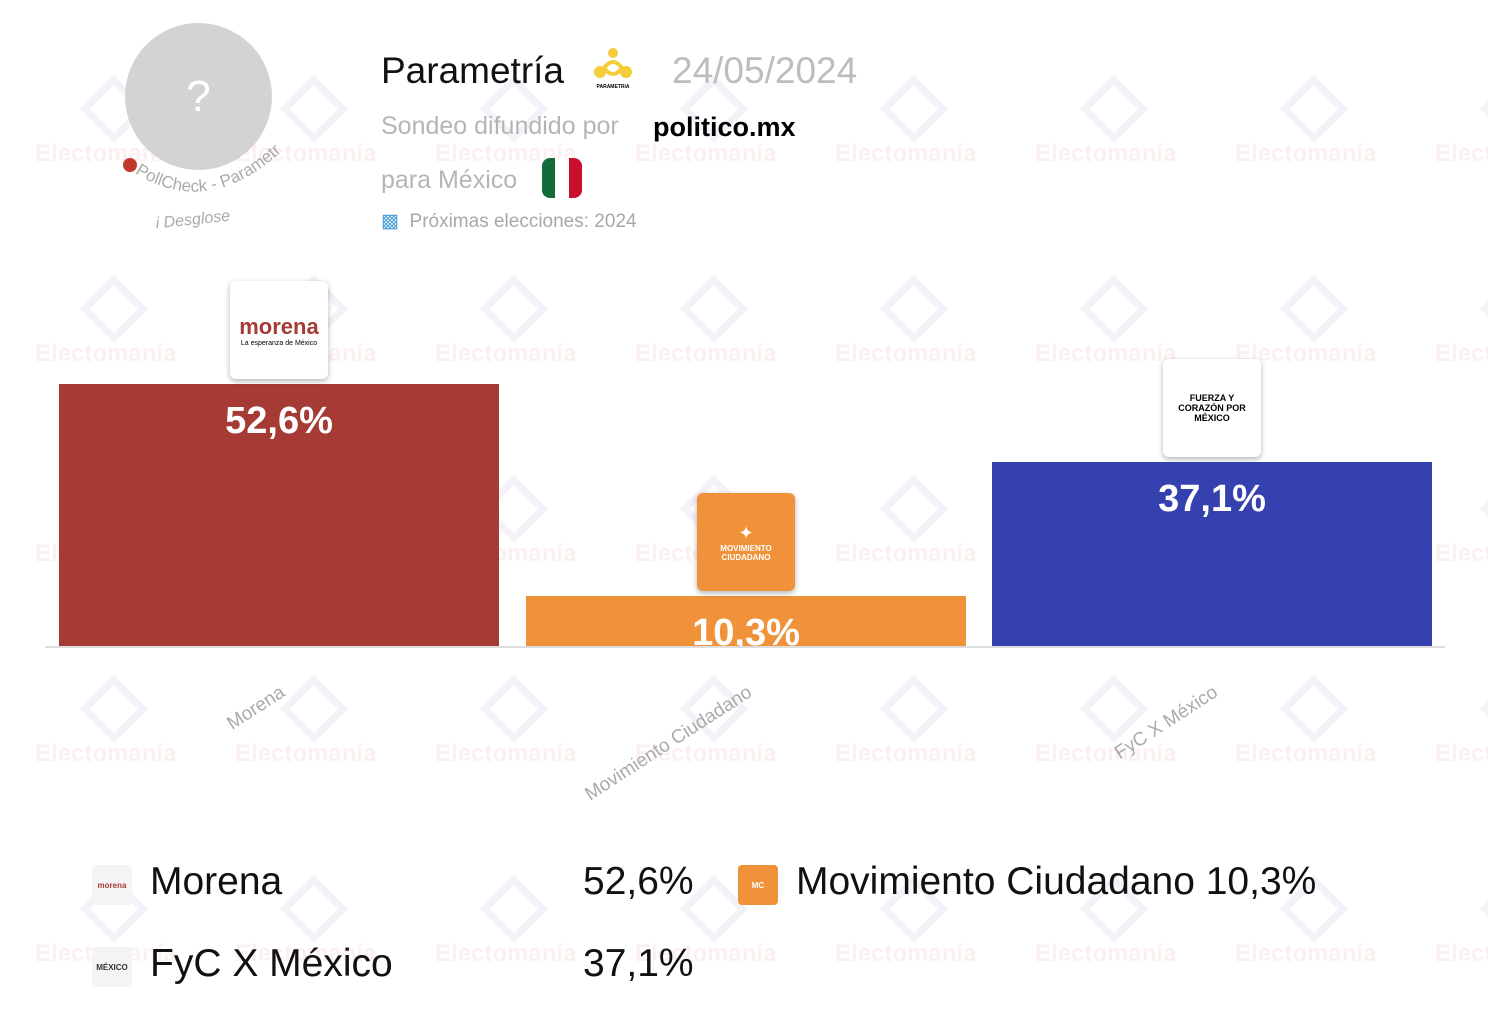 The image size is (1488, 1026). Describe the element at coordinates (130, 165) in the screenshot. I see `target-icon` at that location.